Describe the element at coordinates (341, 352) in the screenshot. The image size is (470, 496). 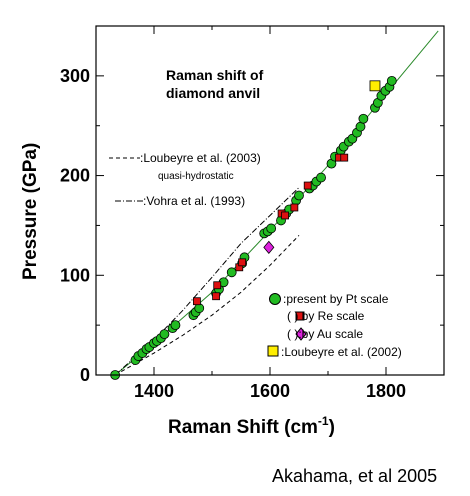
I see `legend-loubeyre-2002-label: :Loubeyre et al. (2002)` at that location.